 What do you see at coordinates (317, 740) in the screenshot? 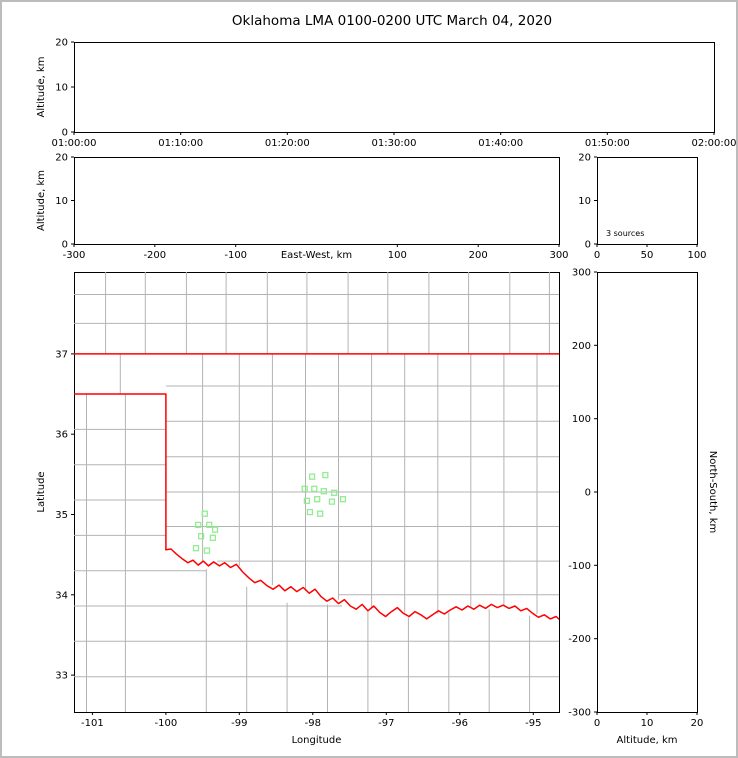
I see `x-axis-label: Longitude` at bounding box center [317, 740].